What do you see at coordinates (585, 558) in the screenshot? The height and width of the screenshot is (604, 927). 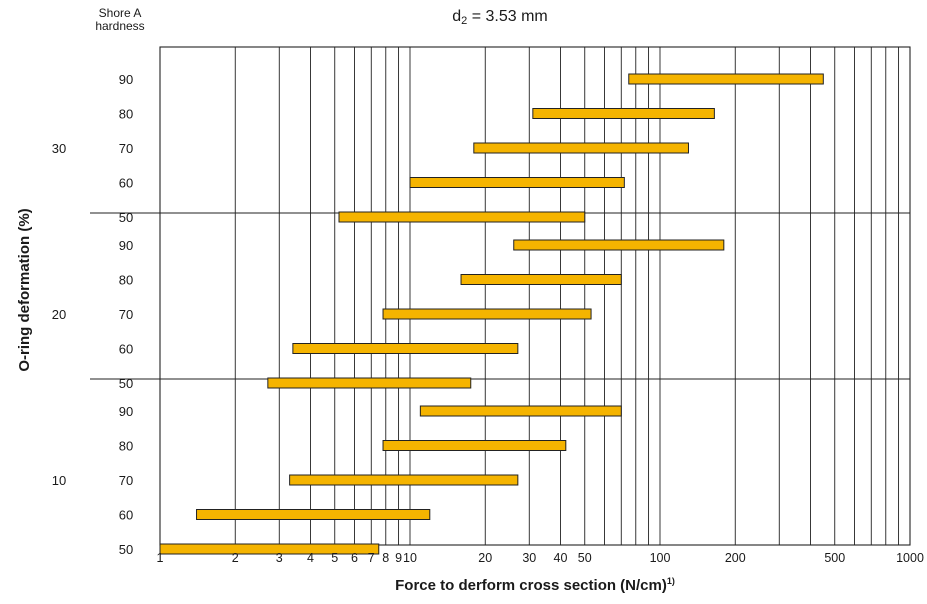 I see `x-tick-label: 50` at bounding box center [585, 558].